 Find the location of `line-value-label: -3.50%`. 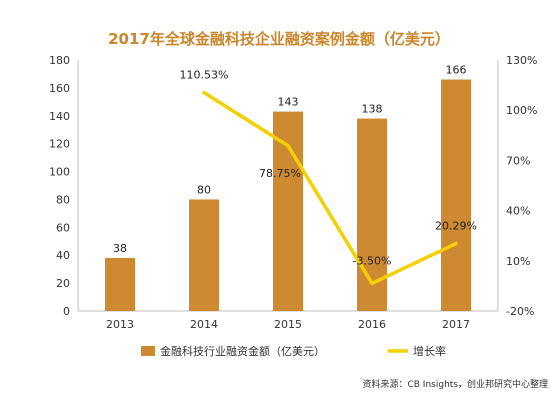

line-value-label: -3.50% is located at coordinates (372, 260).